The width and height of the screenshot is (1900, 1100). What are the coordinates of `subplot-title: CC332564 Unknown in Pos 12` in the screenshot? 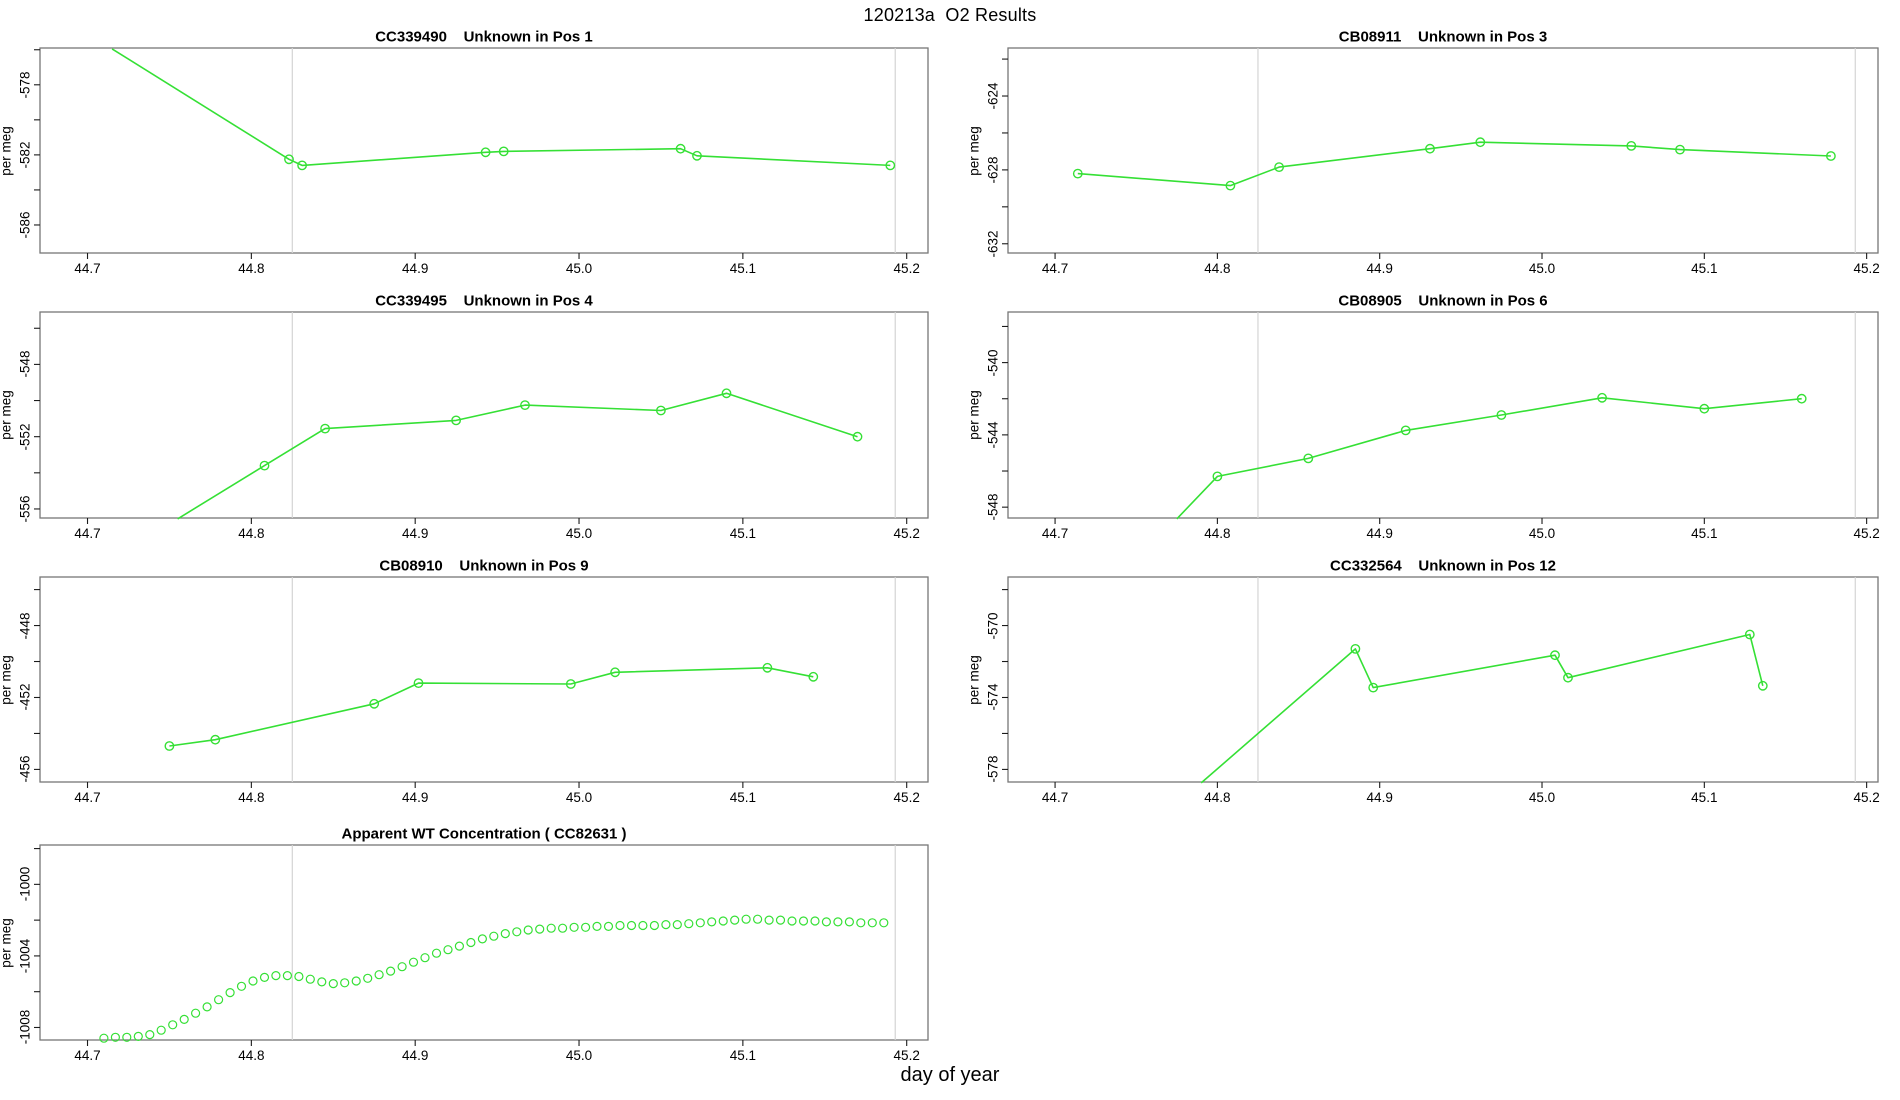 It's located at (1443, 566).